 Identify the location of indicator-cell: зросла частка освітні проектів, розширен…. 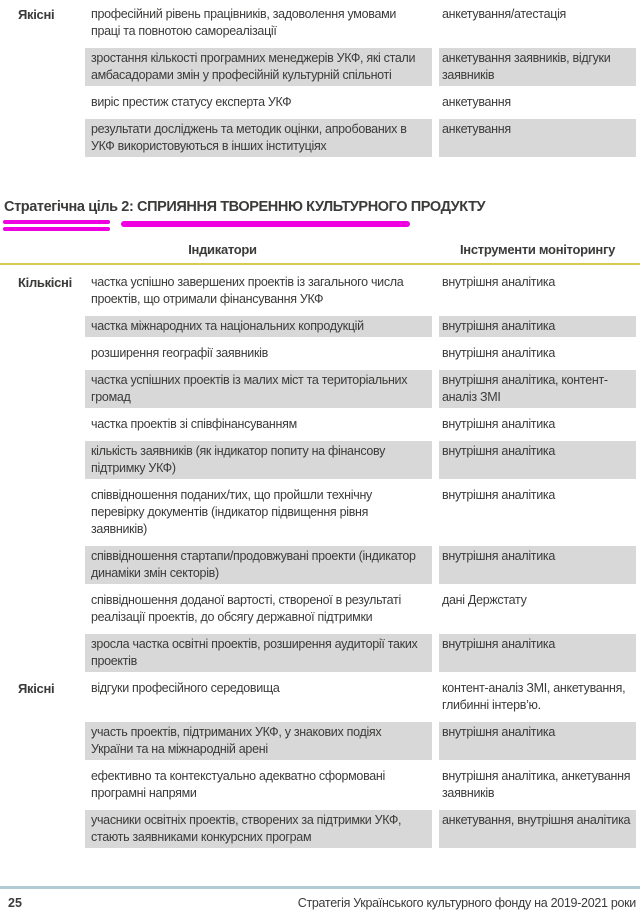
(258, 653).